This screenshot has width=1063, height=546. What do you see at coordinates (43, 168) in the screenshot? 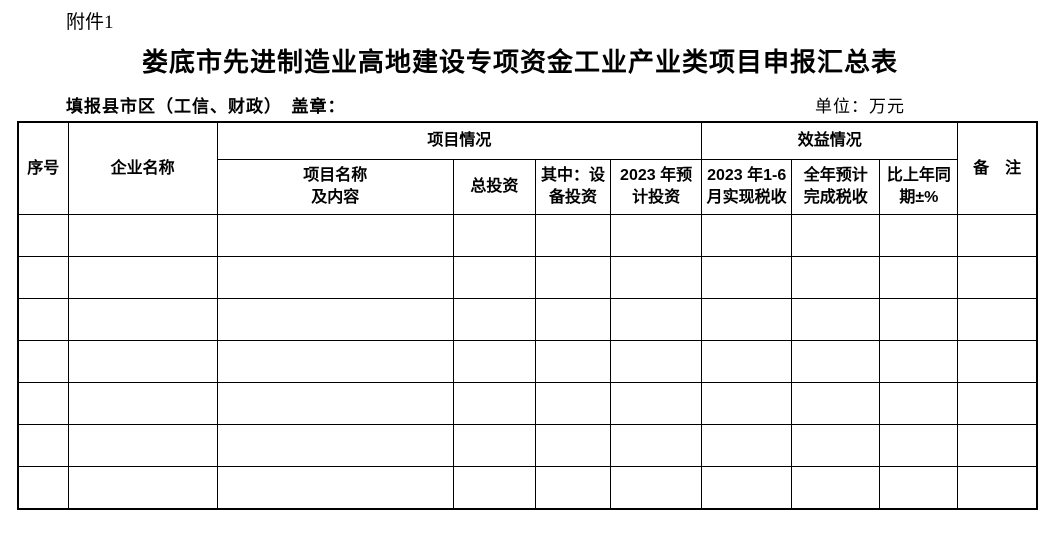
I see `col-header-serial: 序号` at bounding box center [43, 168].